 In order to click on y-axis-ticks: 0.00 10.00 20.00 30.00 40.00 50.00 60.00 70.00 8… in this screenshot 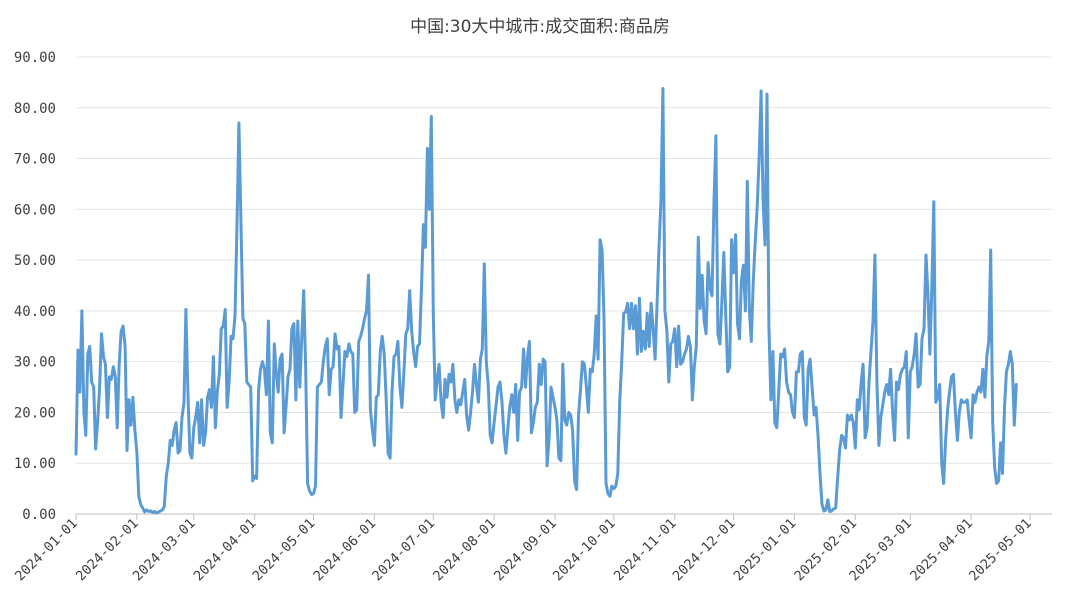, I will do `click(35, 286)`.